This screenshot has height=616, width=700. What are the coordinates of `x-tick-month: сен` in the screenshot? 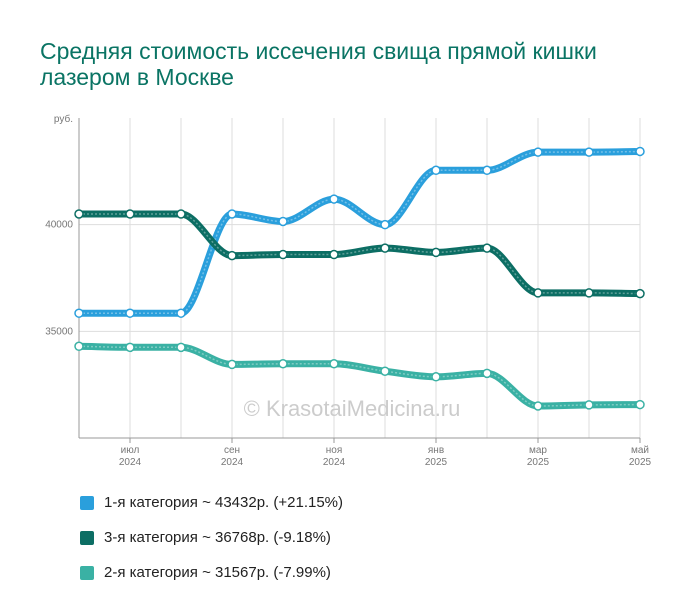 It's located at (232, 450).